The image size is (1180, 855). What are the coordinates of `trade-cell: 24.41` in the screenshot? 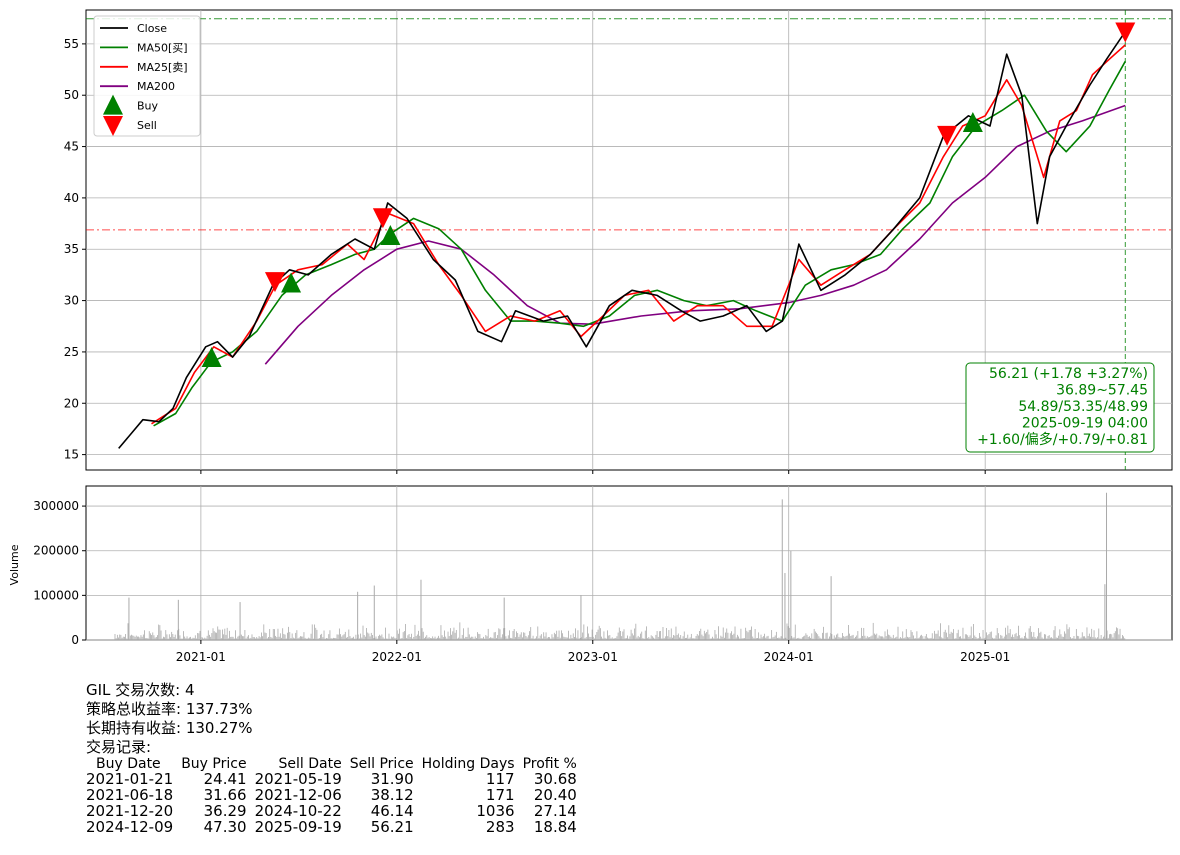 It's located at (225, 779).